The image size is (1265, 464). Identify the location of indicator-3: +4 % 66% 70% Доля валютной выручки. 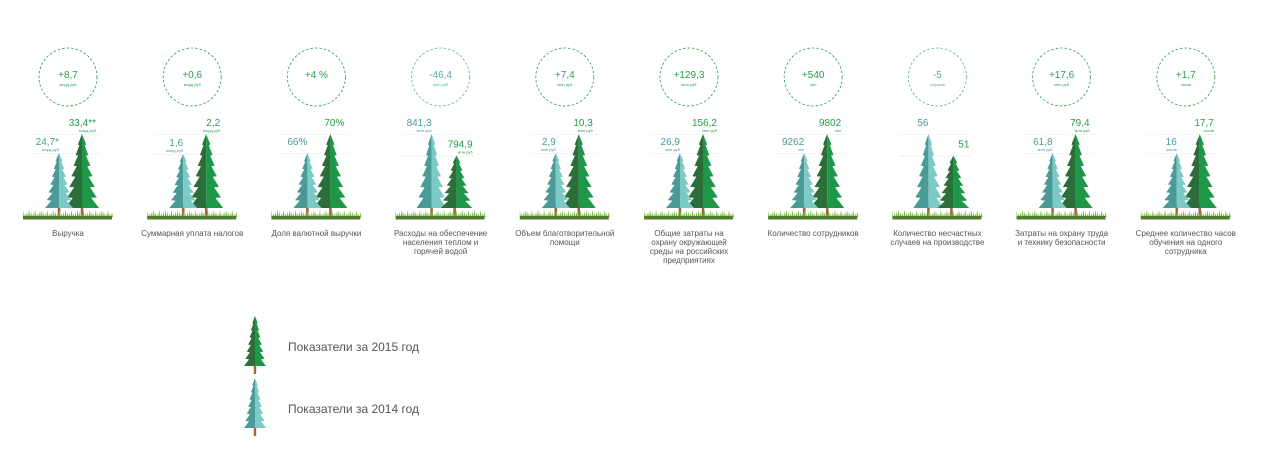
(316, 142).